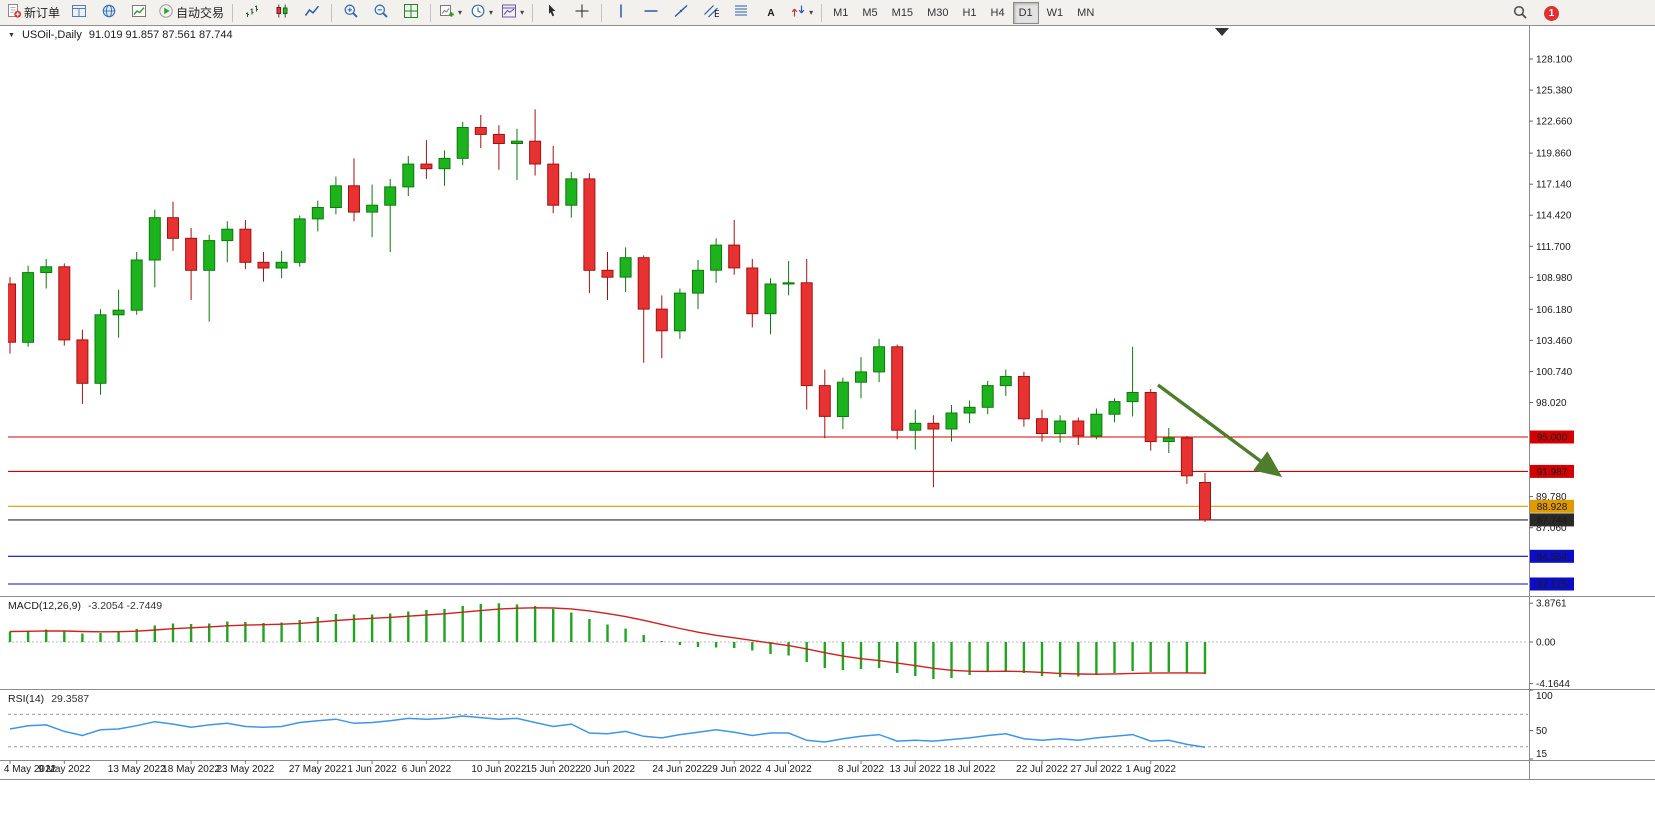 The image size is (1655, 823). Describe the element at coordinates (1219, 430) in the screenshot. I see `trend-arrow-annotation` at that location.